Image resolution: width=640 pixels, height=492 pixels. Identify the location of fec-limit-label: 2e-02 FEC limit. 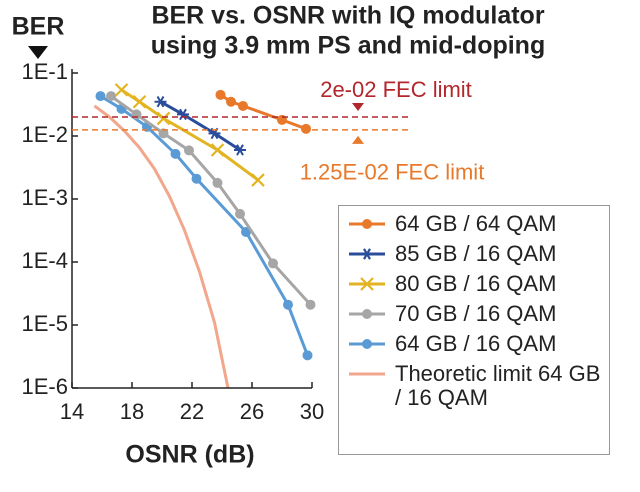
(396, 89).